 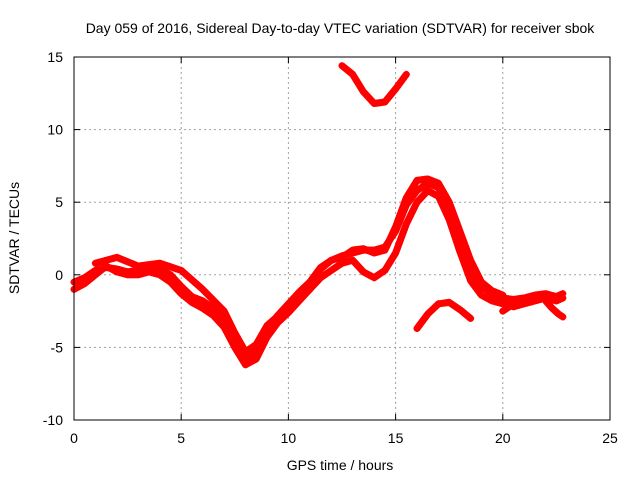 What do you see at coordinates (181, 438) in the screenshot?
I see `x-tick-label: 5` at bounding box center [181, 438].